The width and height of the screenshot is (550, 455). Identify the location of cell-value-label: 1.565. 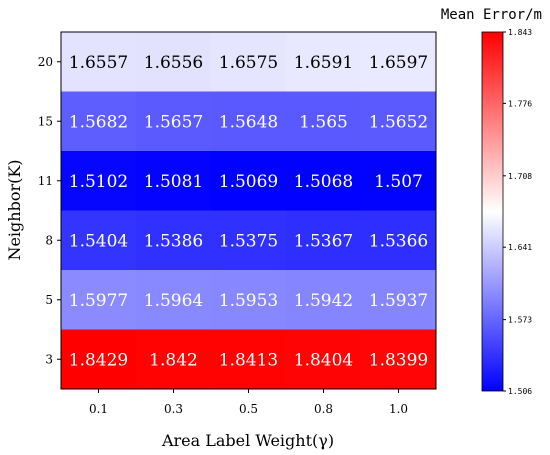
(323, 122).